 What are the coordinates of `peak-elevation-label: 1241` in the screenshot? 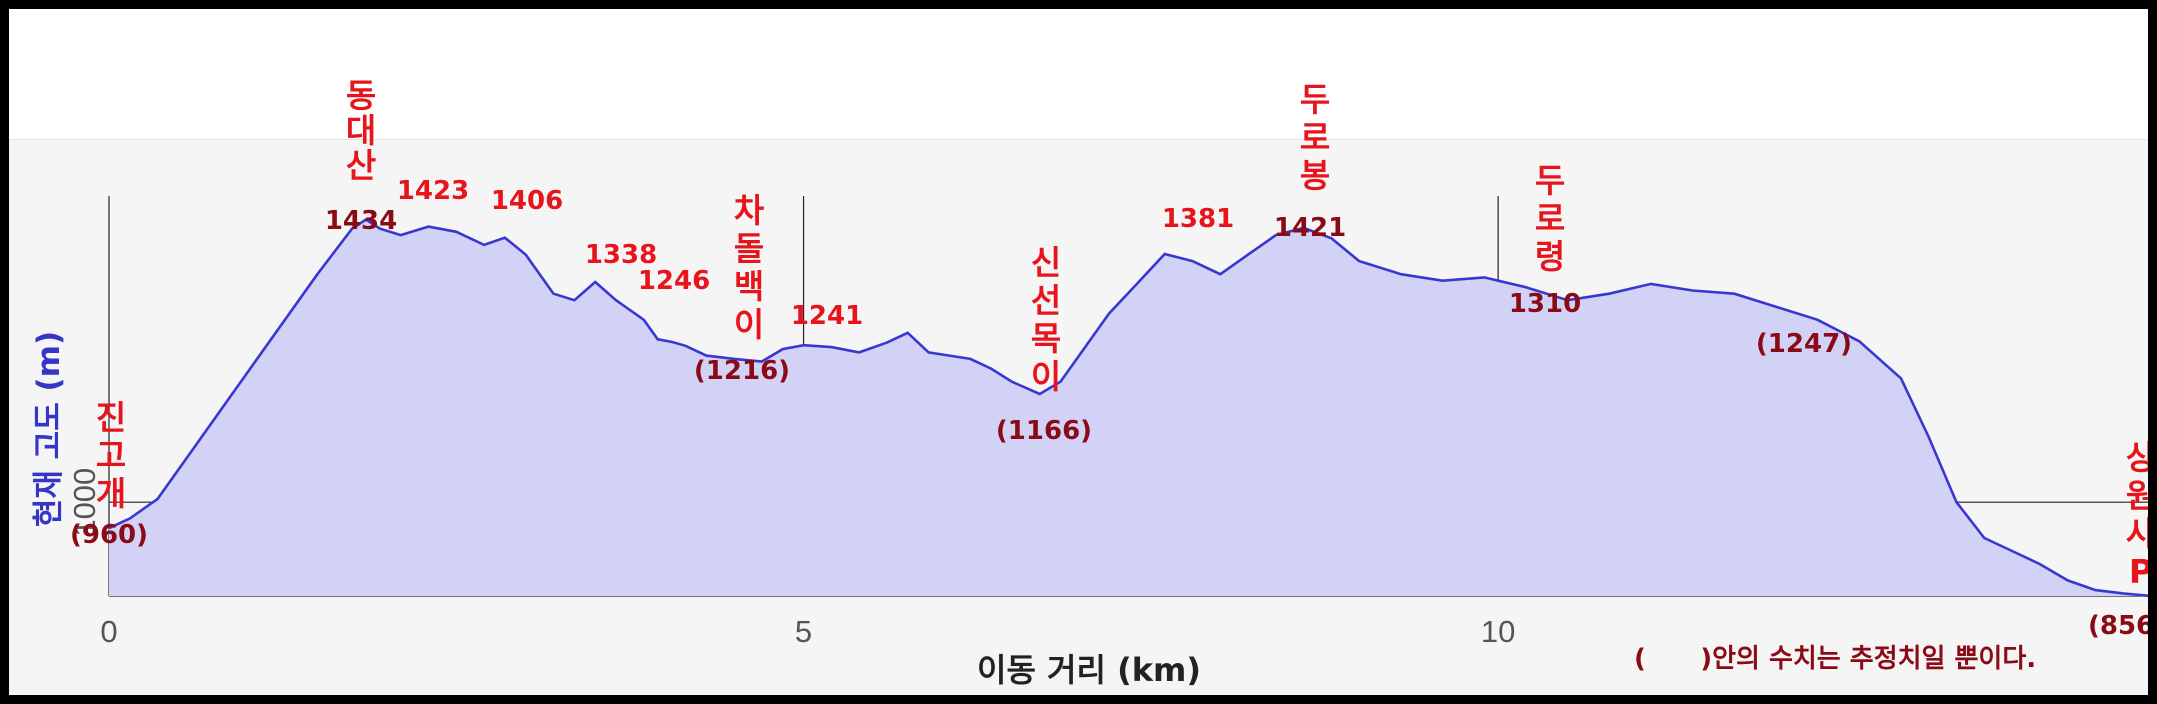 It's located at (827, 316).